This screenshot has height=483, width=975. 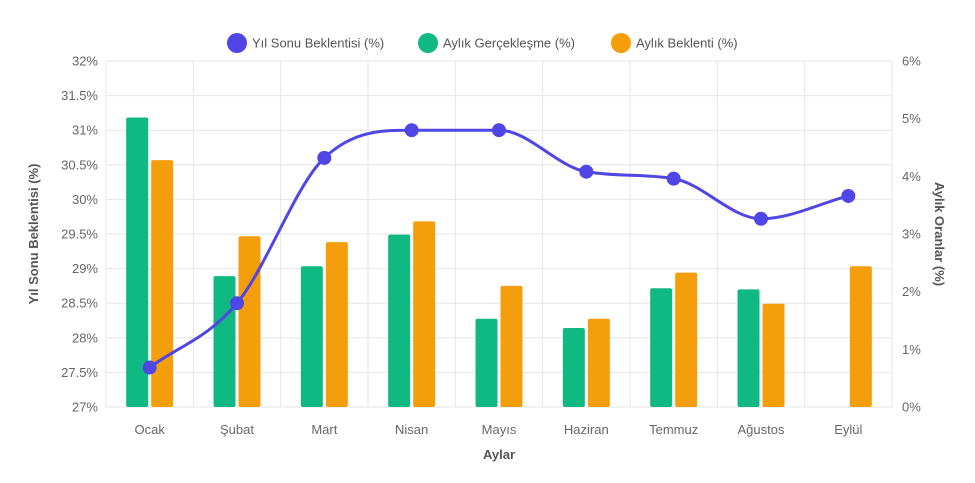 I want to click on y-left-tick-label: 27.5%, so click(x=79, y=372).